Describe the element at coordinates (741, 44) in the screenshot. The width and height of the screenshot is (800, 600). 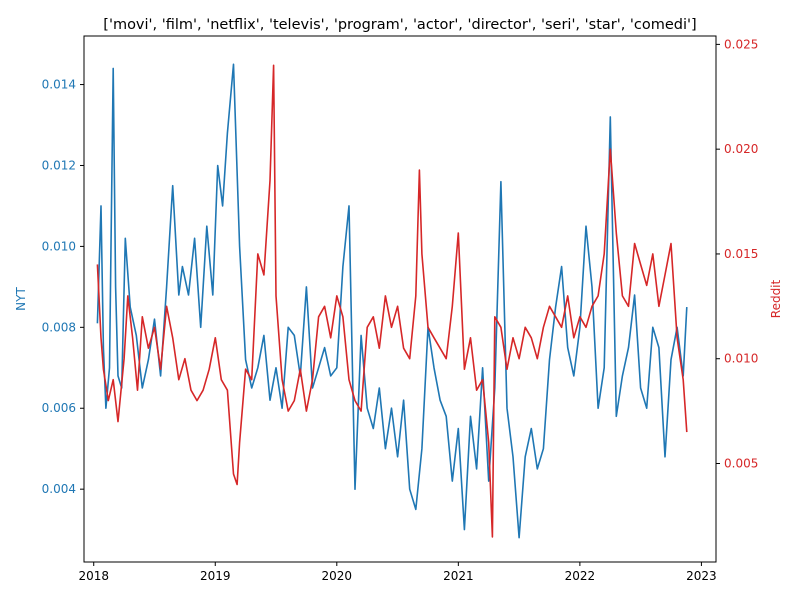
I see `y-tick-label-right: 0.025` at that location.